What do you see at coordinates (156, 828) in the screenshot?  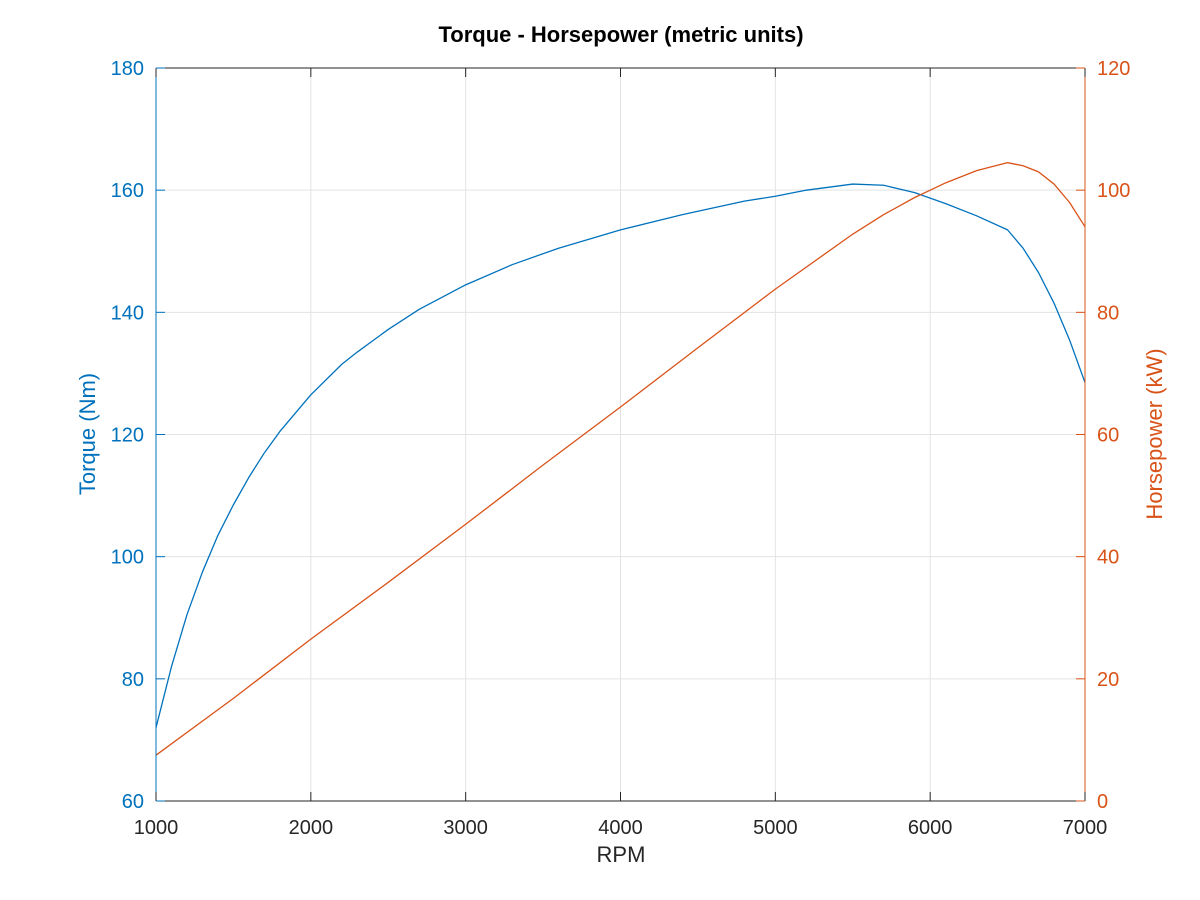 I see `x-tick-label: 1000` at bounding box center [156, 828].